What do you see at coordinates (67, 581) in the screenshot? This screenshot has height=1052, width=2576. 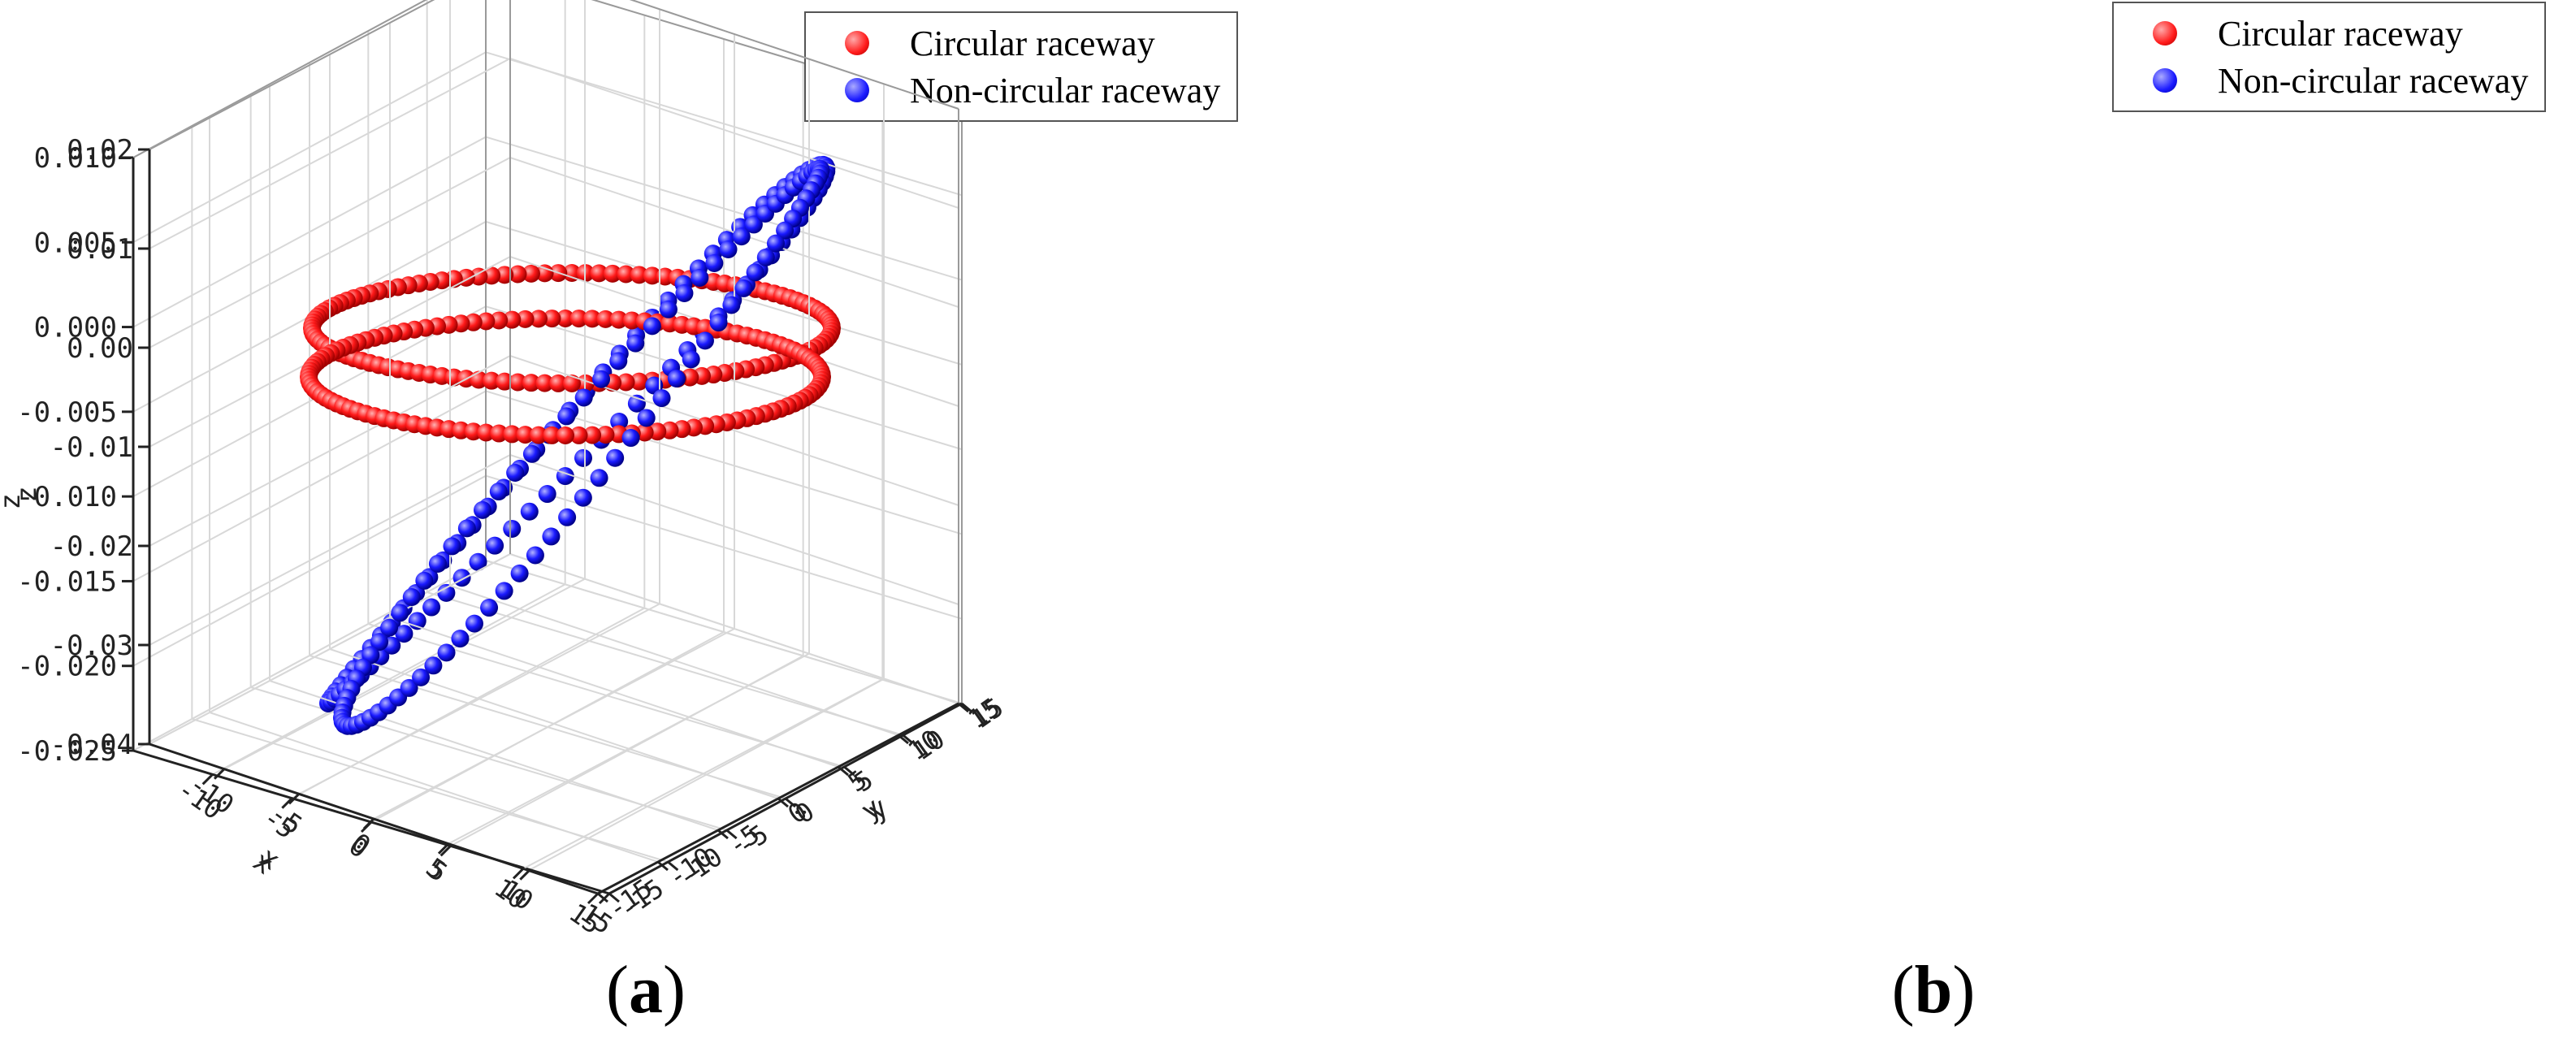 I see `z-tick-label: -0.015` at bounding box center [67, 581].